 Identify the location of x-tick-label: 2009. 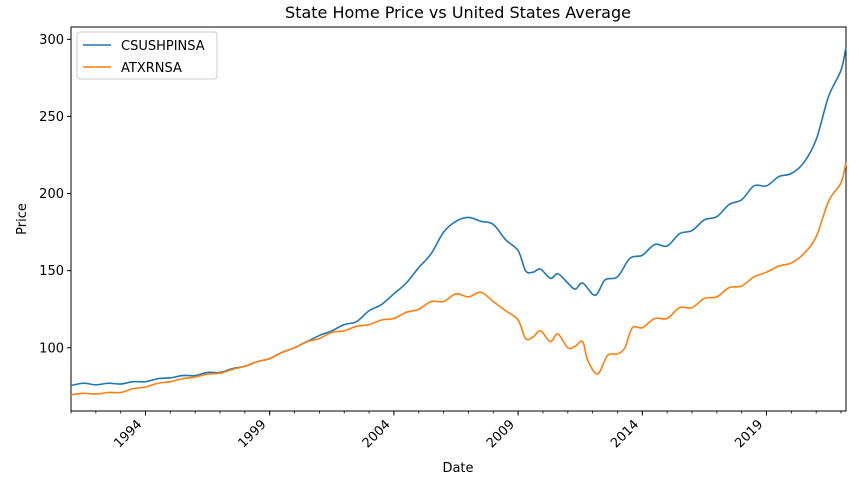
(501, 434).